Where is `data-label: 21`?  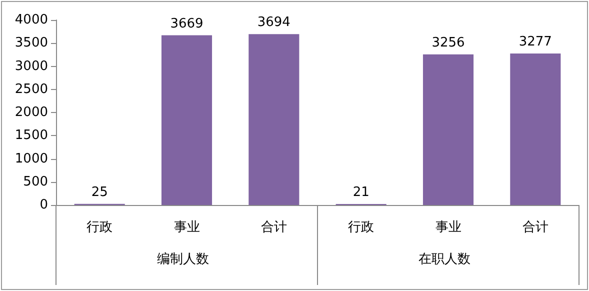
data-label: 21 is located at coordinates (361, 192).